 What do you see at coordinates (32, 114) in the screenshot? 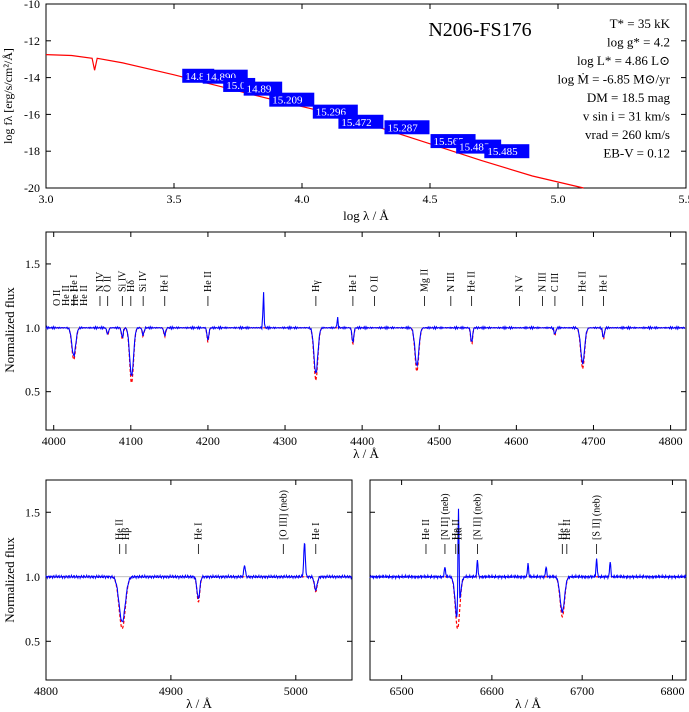
I see `sed-y-tick-label: -16` at bounding box center [32, 114].